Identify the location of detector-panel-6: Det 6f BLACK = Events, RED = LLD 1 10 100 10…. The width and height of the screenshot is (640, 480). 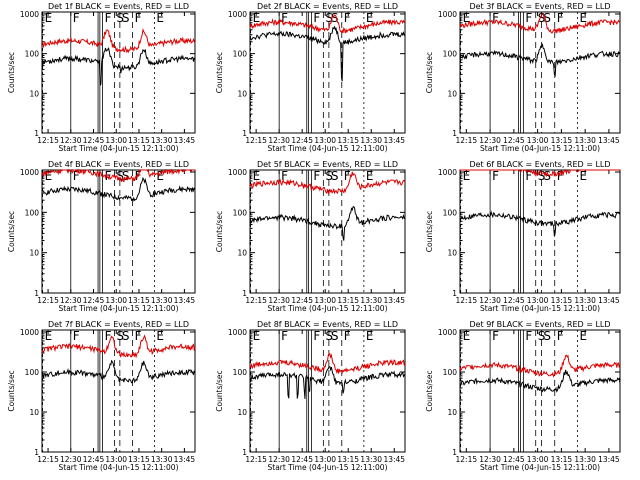
(523, 236).